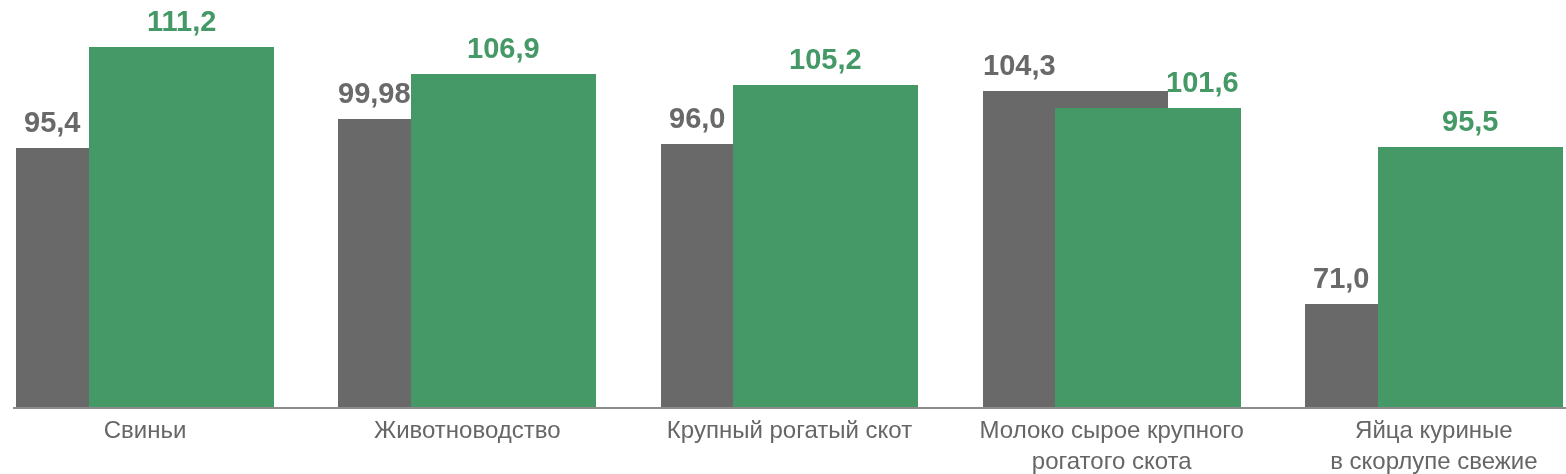 This screenshot has height=474, width=1566. I want to click on x-tick-label: Животноводство, so click(467, 429).